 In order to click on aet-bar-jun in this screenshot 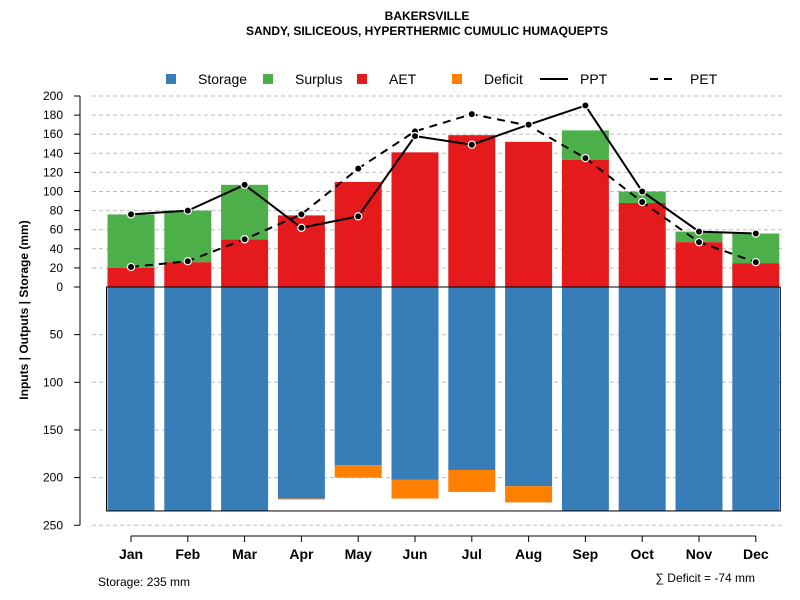, I will do `click(415, 219)`.